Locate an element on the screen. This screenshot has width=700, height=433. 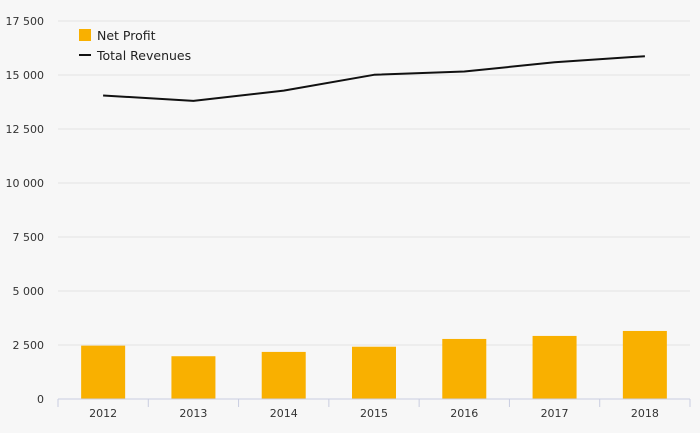
y-tick-label: 0 is located at coordinates (40, 399).